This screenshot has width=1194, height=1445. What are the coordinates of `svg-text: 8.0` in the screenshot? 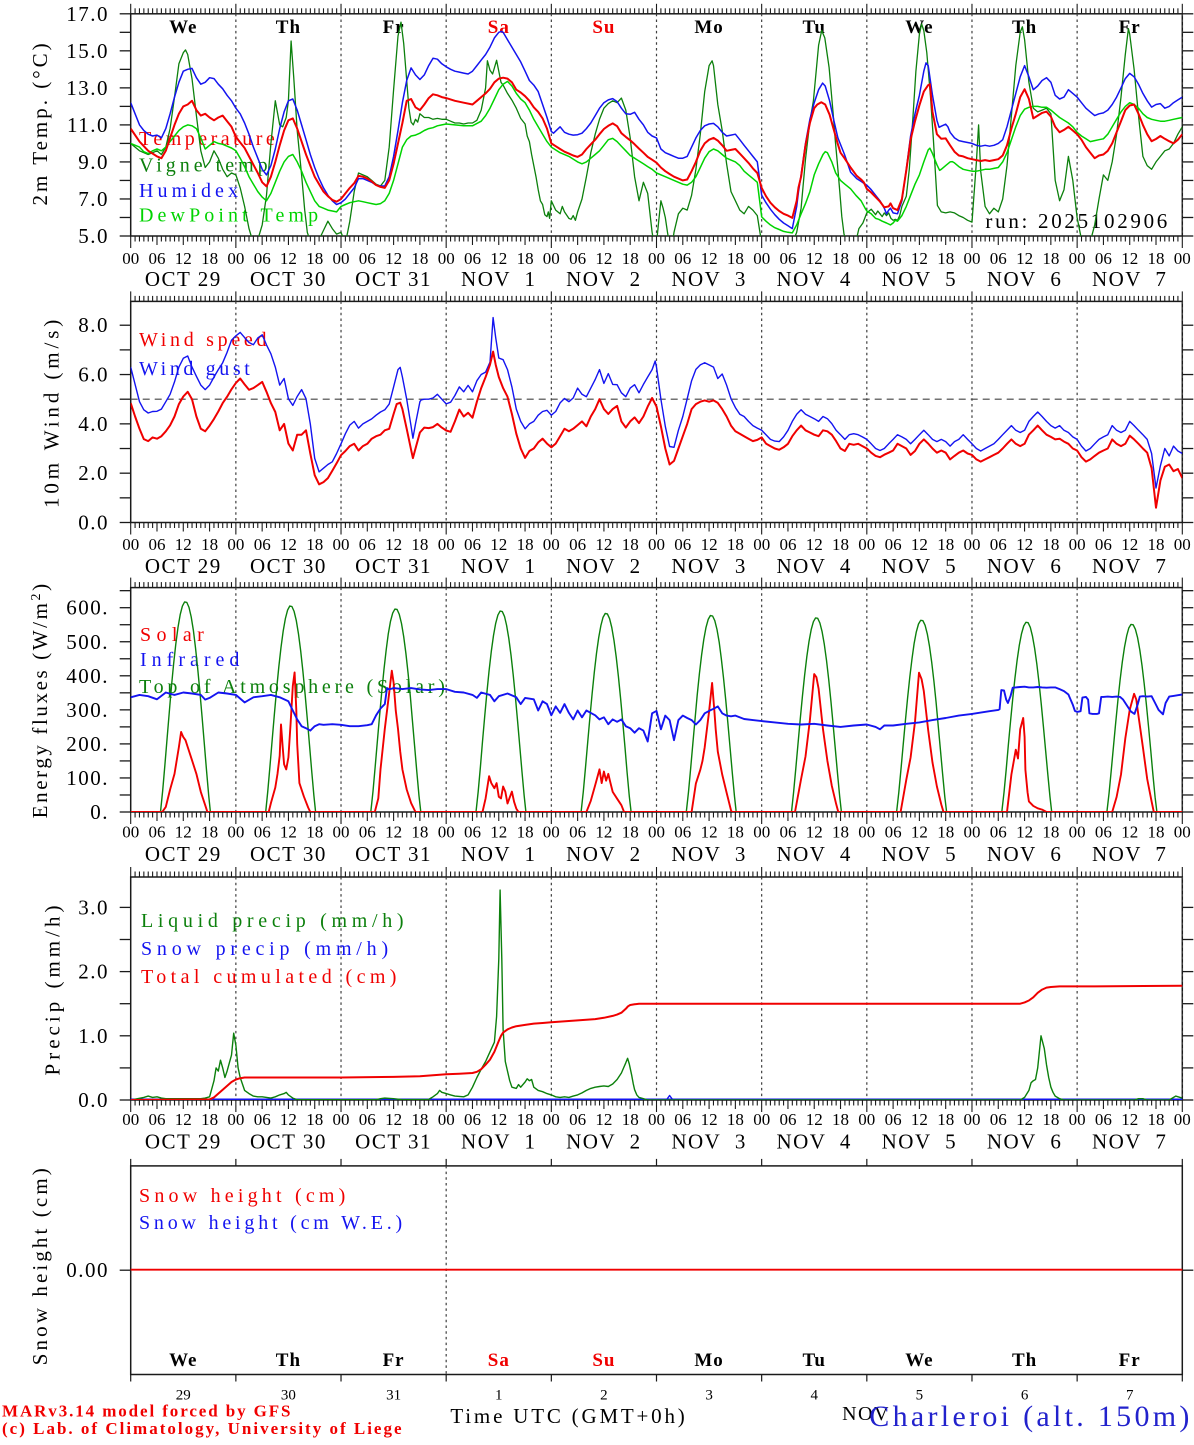 It's located at (93, 325).